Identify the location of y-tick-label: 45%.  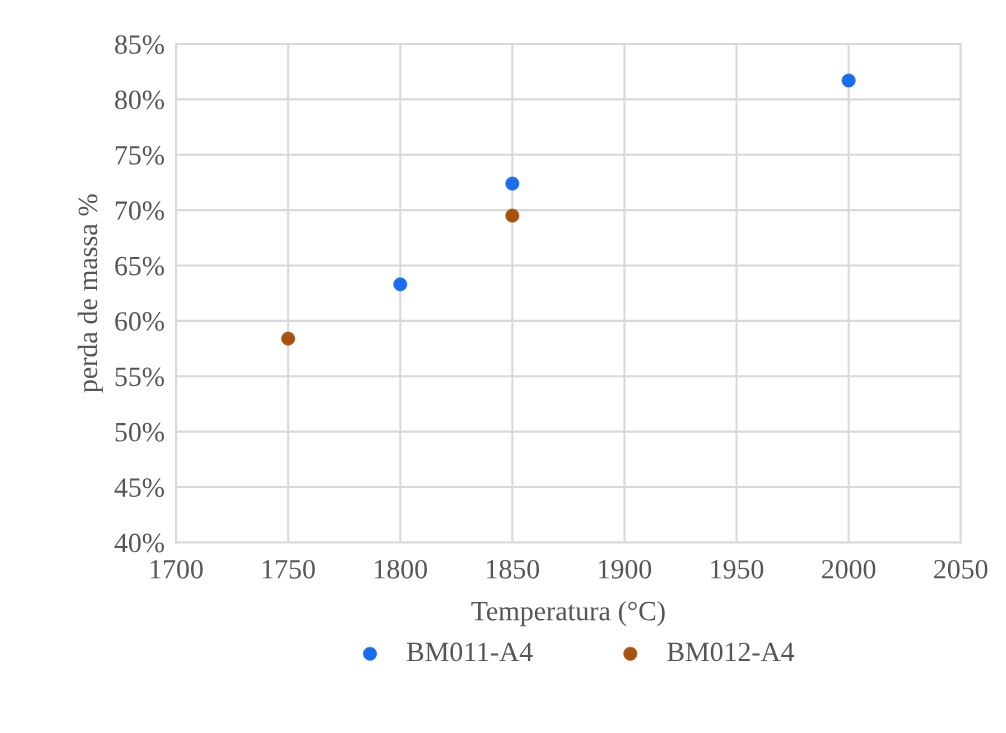
(139, 488).